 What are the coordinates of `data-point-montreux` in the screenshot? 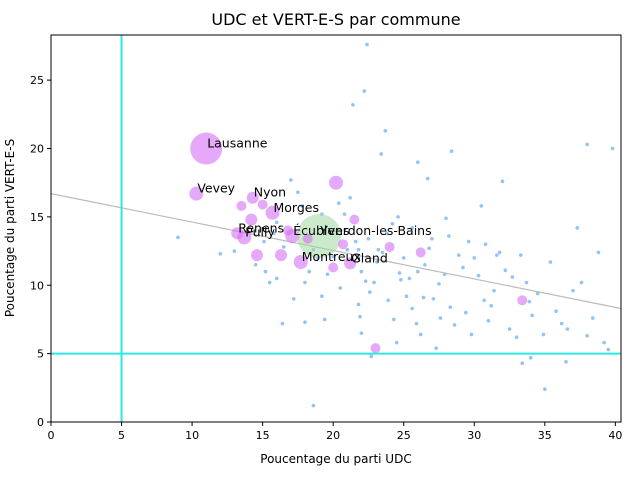 It's located at (300, 262).